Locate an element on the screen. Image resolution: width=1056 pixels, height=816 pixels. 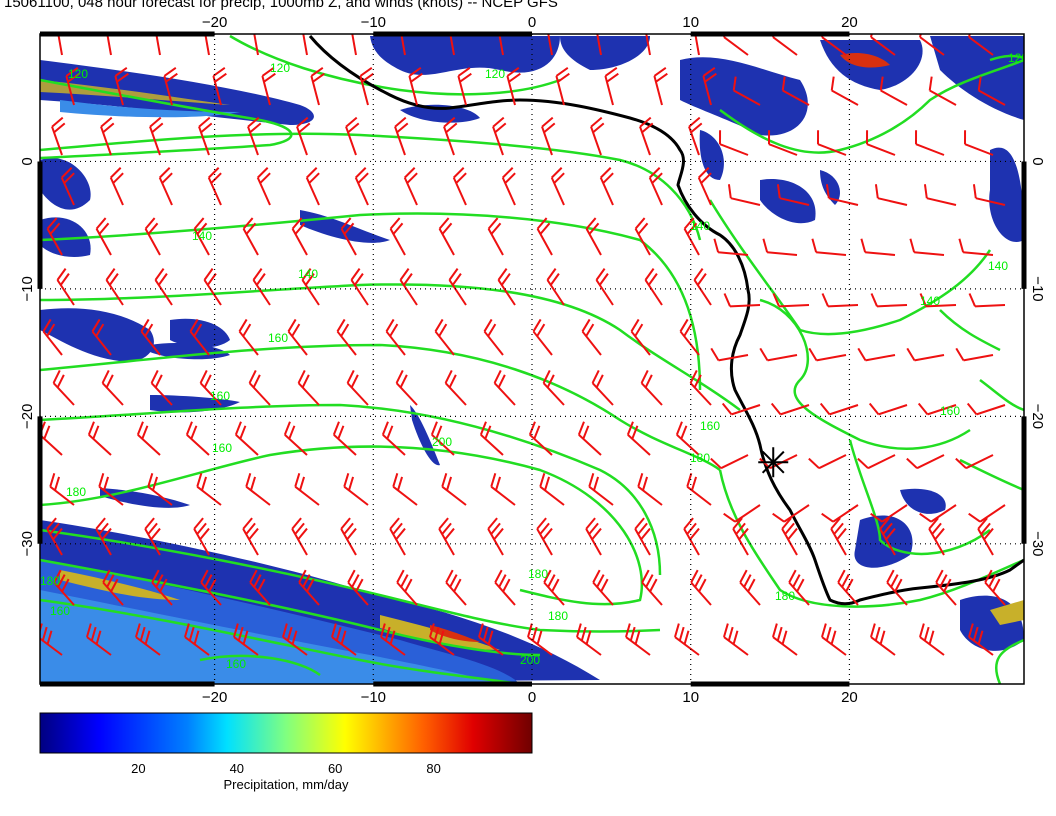
colorbar-tick-label: 80 is located at coordinates (433, 768).